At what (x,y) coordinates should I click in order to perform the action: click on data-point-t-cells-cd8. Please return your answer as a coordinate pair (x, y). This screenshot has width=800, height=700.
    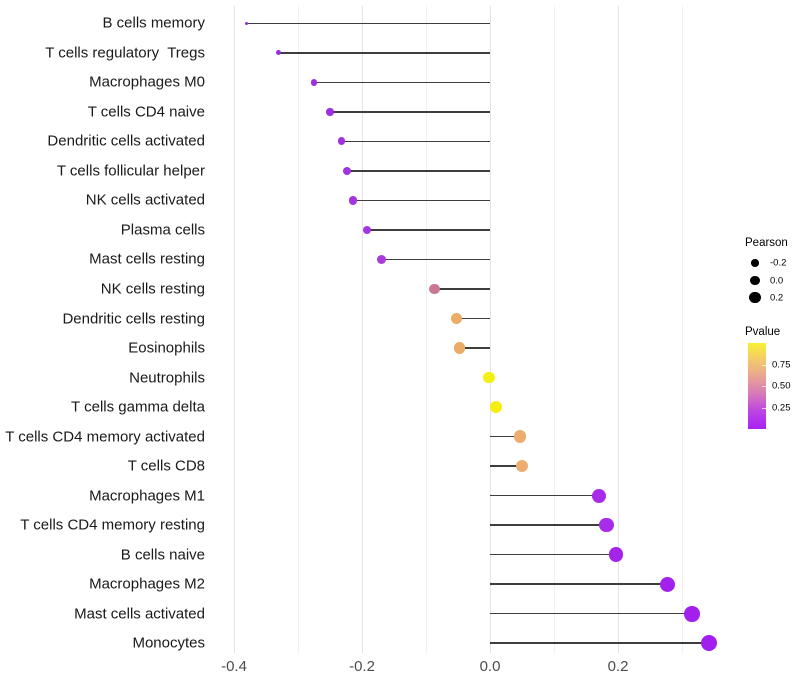
    Looking at the image, I should click on (522, 466).